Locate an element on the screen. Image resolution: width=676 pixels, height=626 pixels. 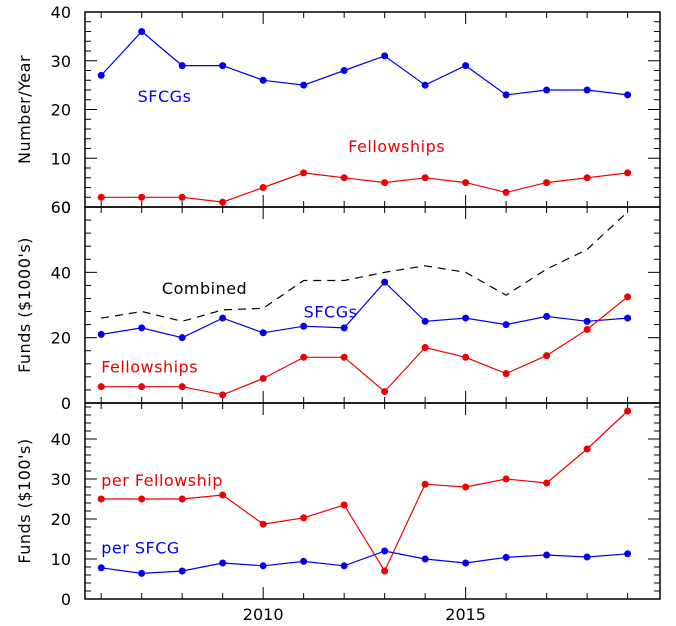
series-per-sfcg is located at coordinates (364, 562).